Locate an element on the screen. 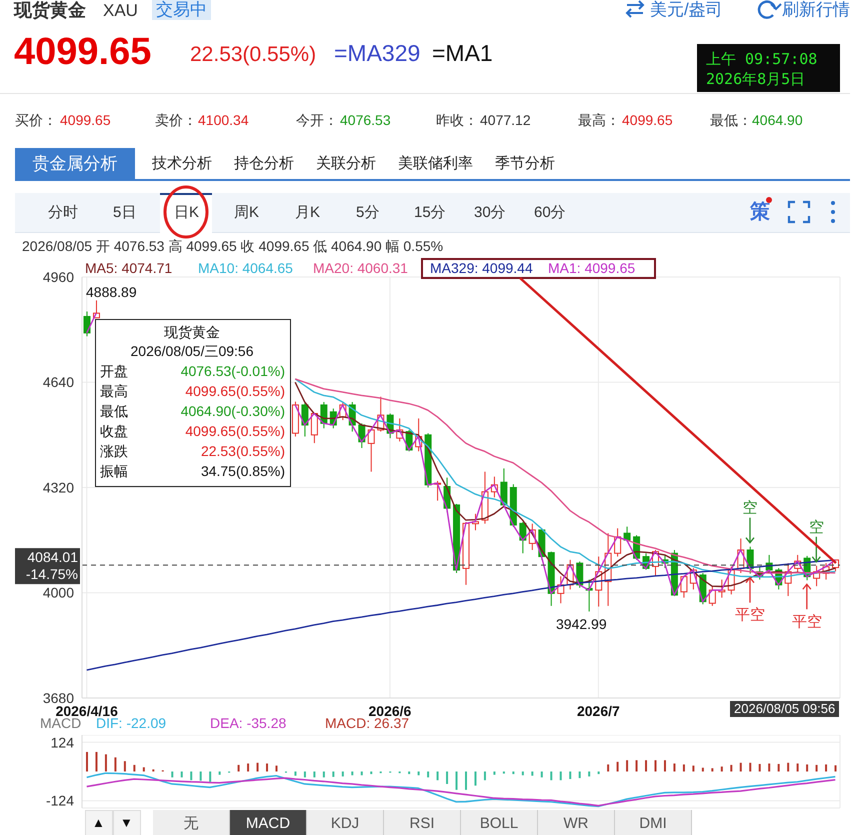  text: MA10: 4064.65 is located at coordinates (245, 268).